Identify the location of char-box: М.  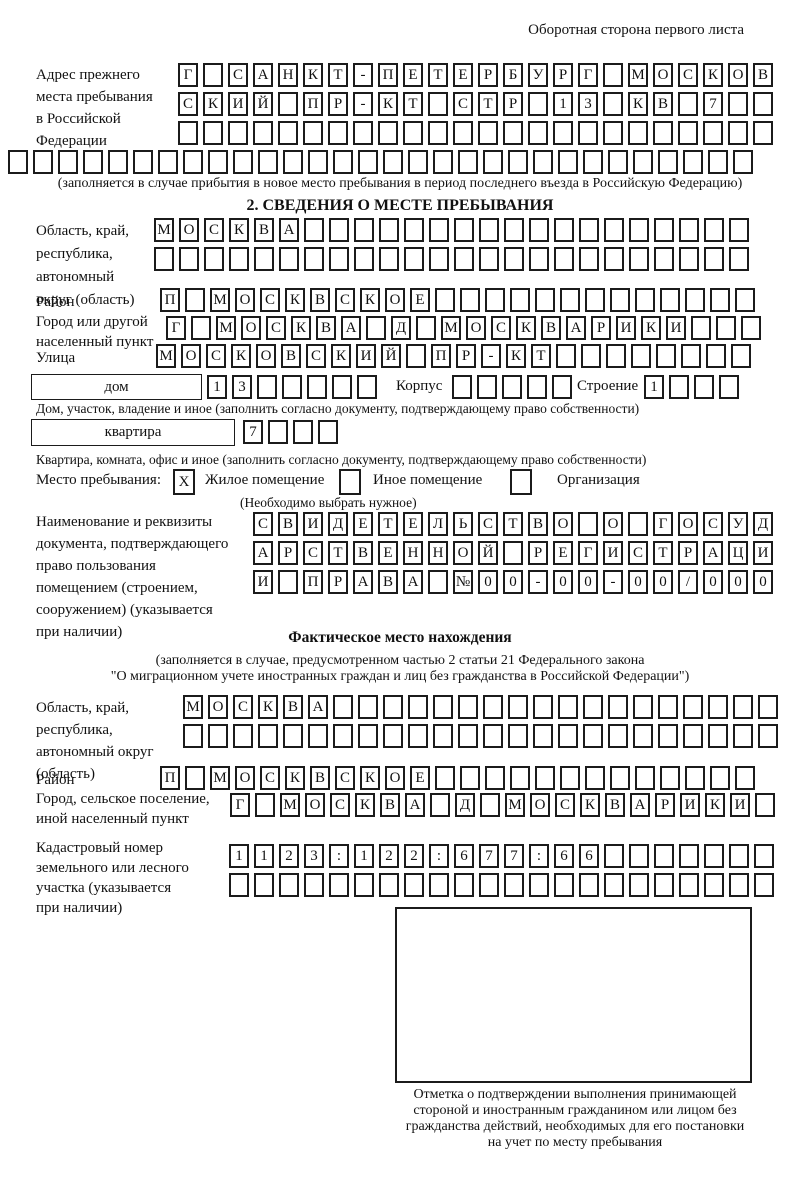
(164, 230).